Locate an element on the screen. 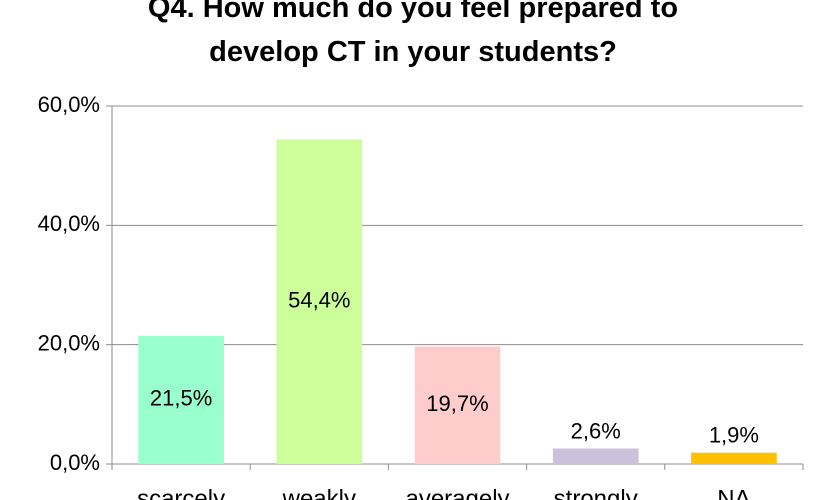  x-tick-label: strongly is located at coordinates (596, 492).